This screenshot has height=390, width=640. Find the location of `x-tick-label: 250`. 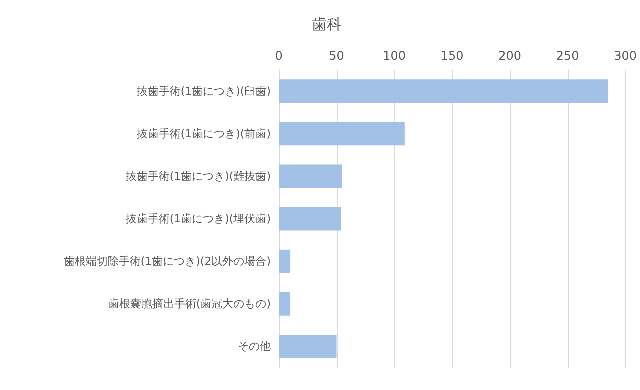

x-tick-label: 250 is located at coordinates (568, 56).